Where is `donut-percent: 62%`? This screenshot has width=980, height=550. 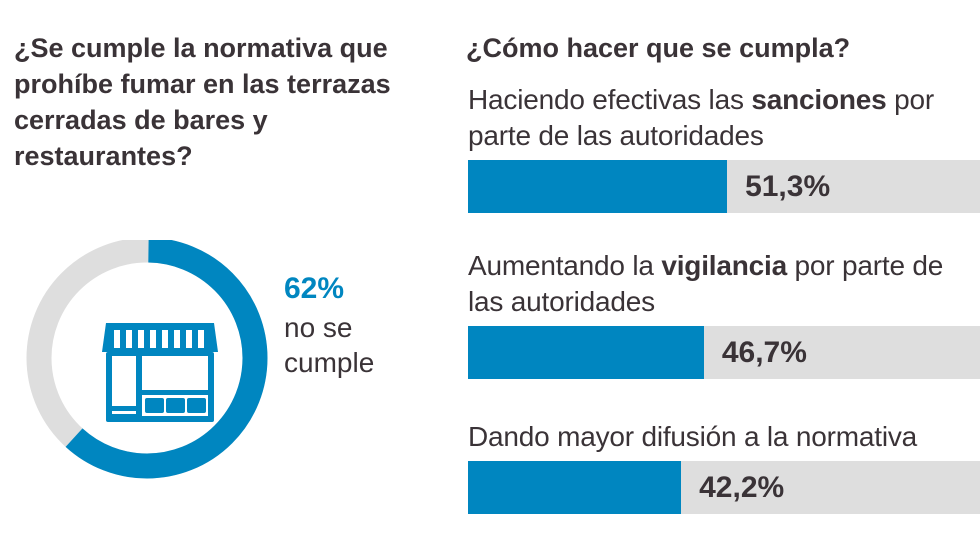
donut-percent: 62% is located at coordinates (314, 288).